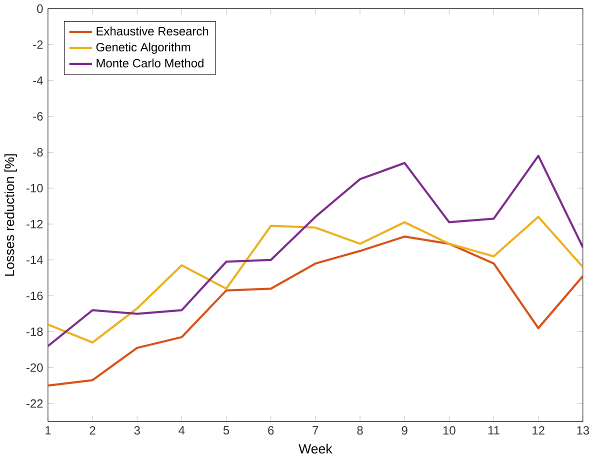 The image size is (594, 458). I want to click on x-tick-label: 8, so click(360, 430).